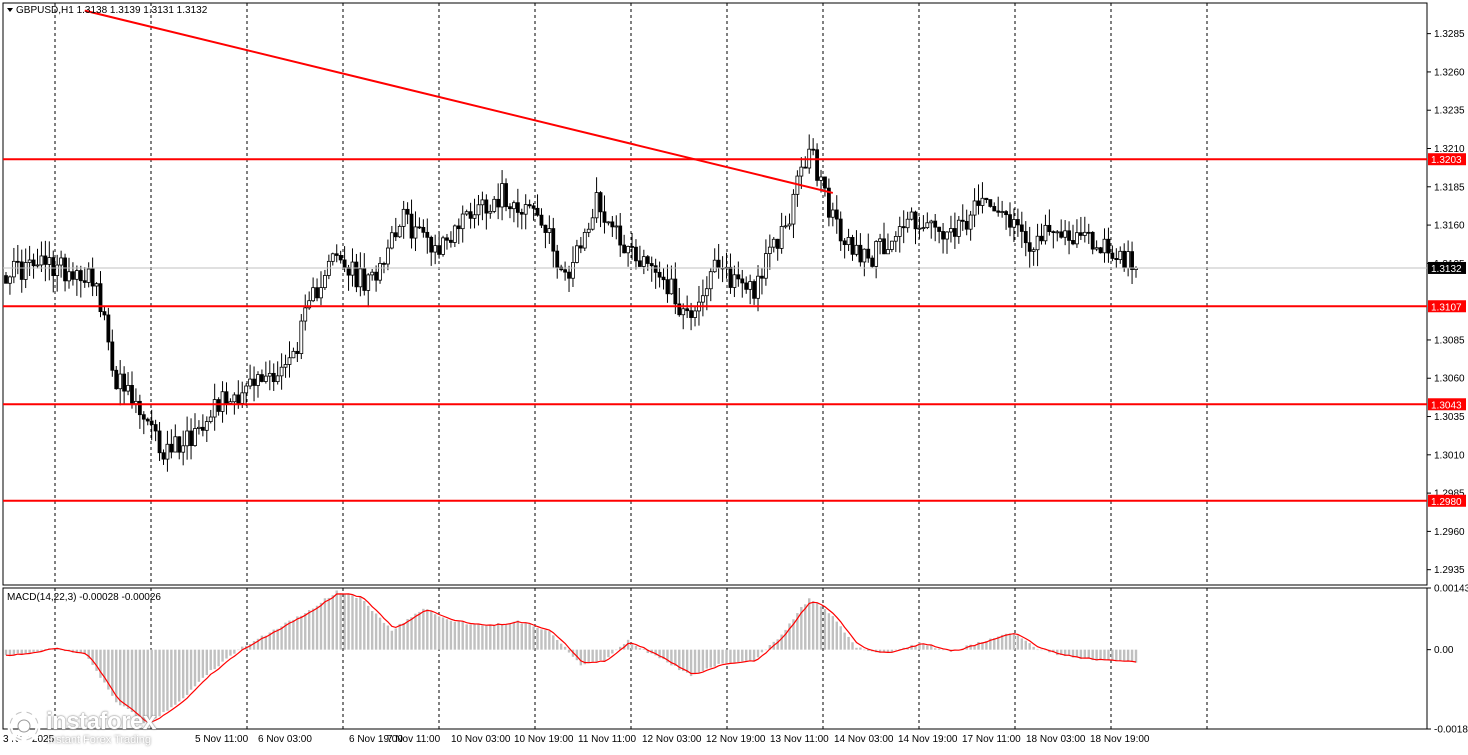 The image size is (1468, 755). I want to click on watermark-name: instaforex, so click(101, 721).